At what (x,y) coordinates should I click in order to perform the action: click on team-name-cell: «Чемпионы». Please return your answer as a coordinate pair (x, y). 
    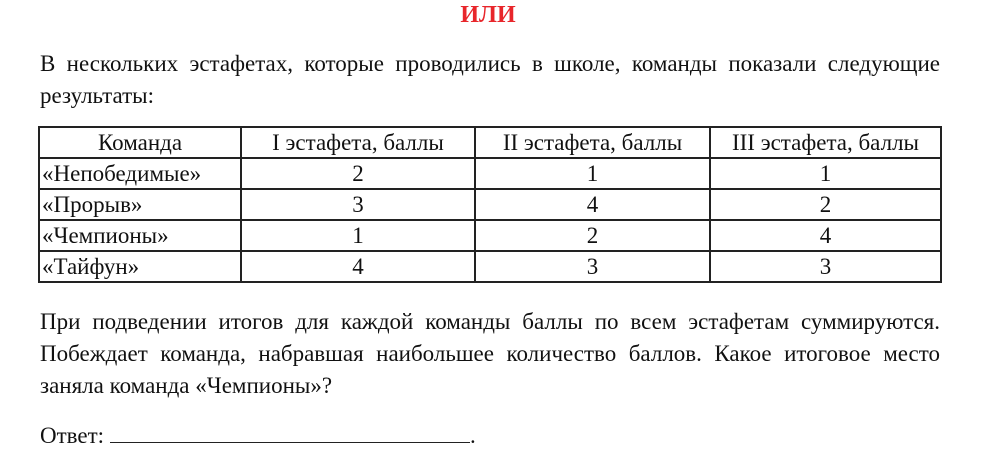
    Looking at the image, I should click on (140, 235).